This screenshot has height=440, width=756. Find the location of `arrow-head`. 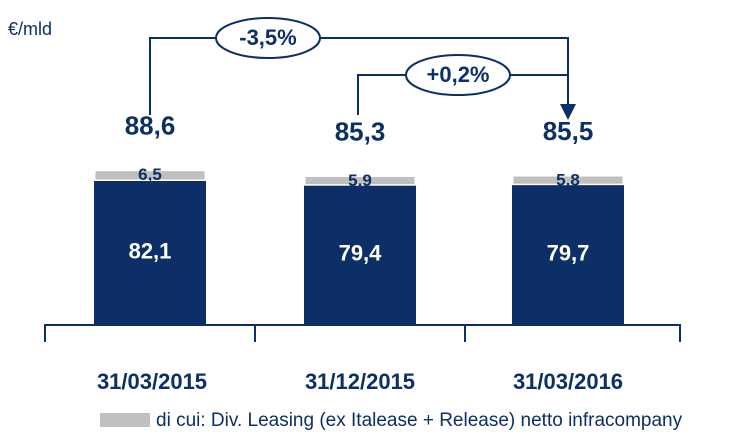

arrow-head is located at coordinates (568, 112).